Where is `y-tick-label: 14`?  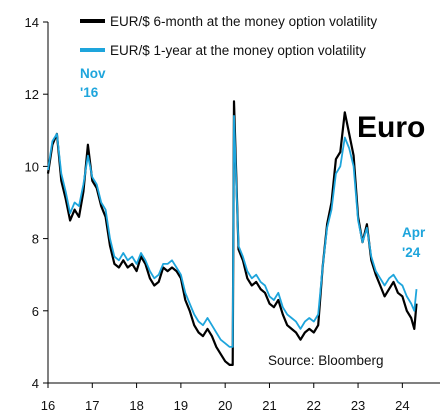
y-tick-label: 14 is located at coordinates (32, 22).